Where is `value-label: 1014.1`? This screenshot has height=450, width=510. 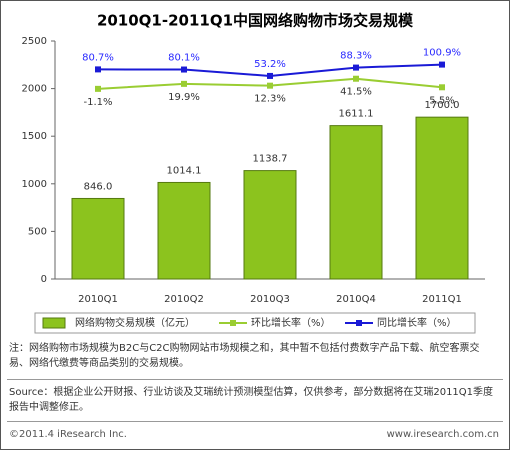
value-label: 1014.1 is located at coordinates (184, 170).